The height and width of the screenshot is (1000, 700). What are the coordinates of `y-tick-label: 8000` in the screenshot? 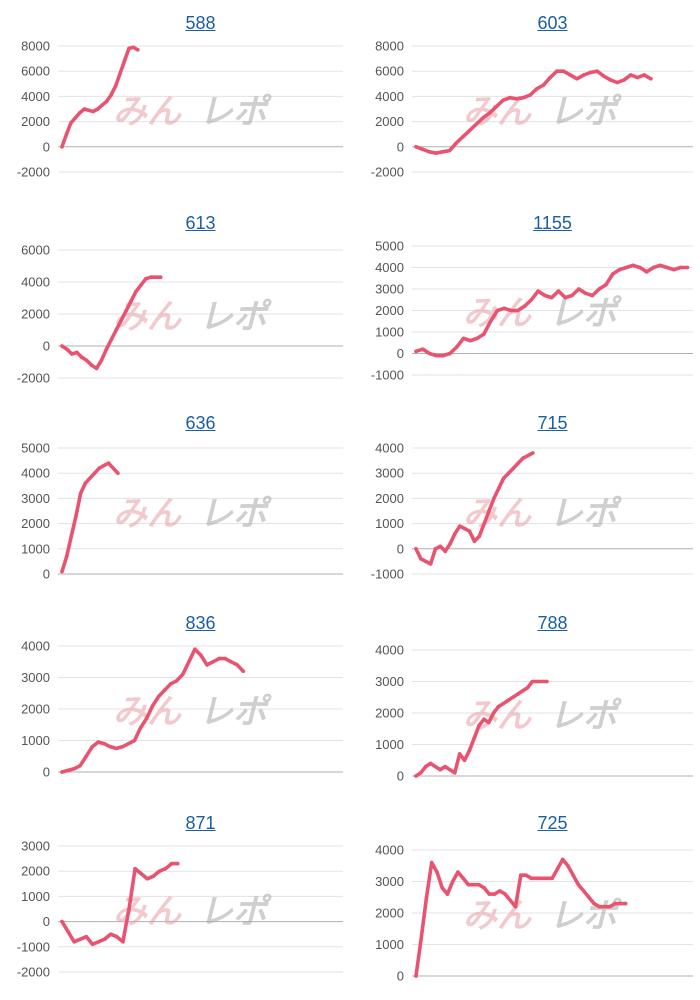 It's located at (35, 46).